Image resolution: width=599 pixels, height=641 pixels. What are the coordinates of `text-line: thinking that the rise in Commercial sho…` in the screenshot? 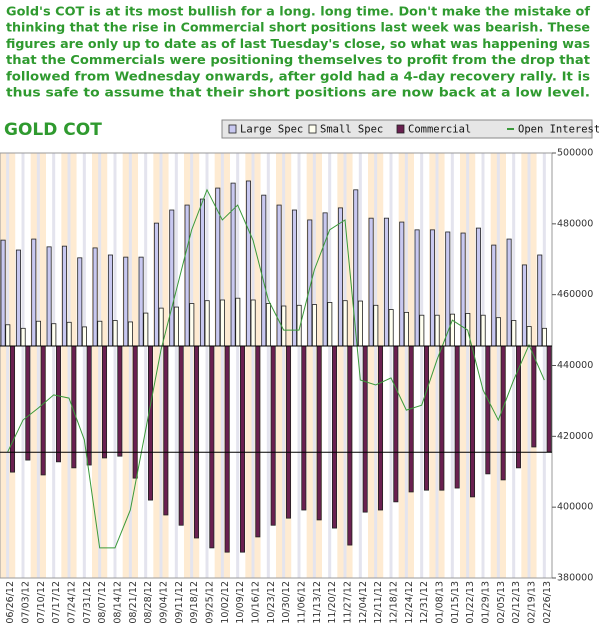 It's located at (298, 27).